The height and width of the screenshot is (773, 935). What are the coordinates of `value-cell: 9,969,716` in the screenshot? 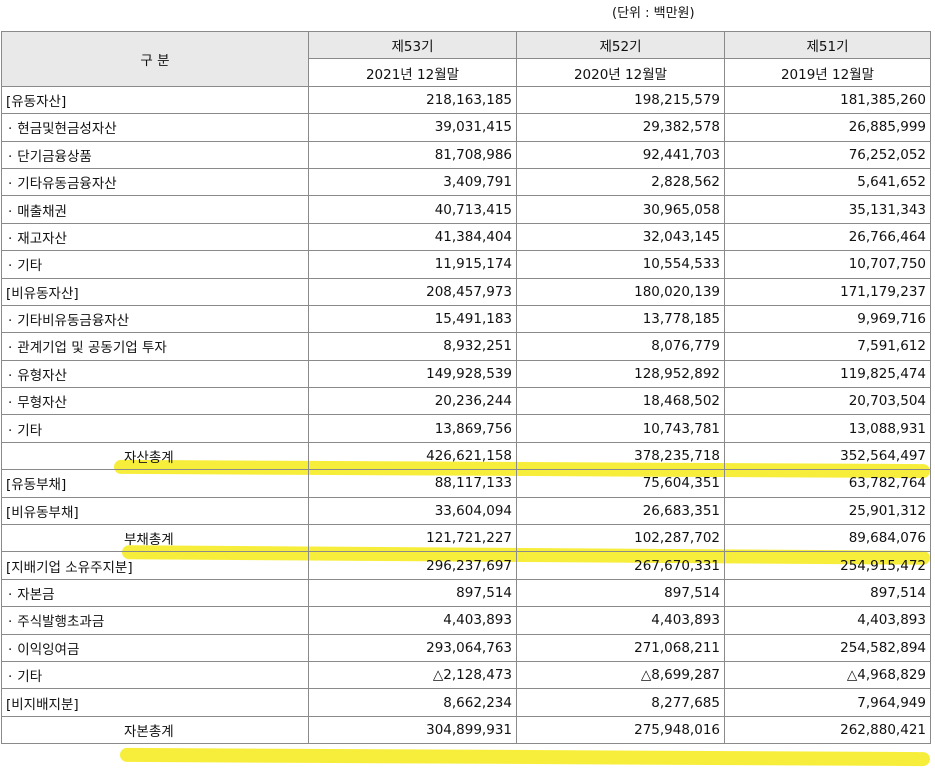 It's located at (827, 319).